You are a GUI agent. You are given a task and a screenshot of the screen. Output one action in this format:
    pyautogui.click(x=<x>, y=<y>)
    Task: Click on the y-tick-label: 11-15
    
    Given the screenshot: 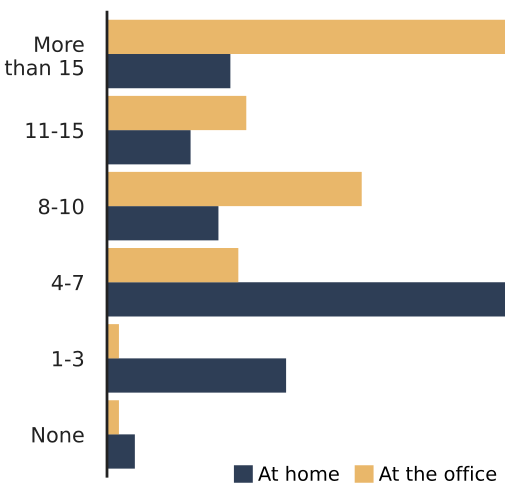 What is the action you would take?
    pyautogui.click(x=54, y=130)
    